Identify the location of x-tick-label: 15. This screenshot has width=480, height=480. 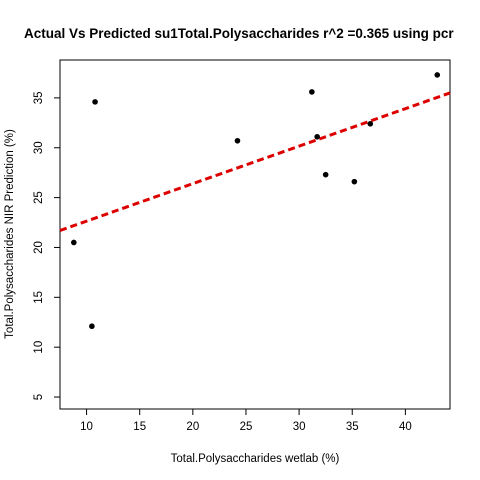
(139, 427).